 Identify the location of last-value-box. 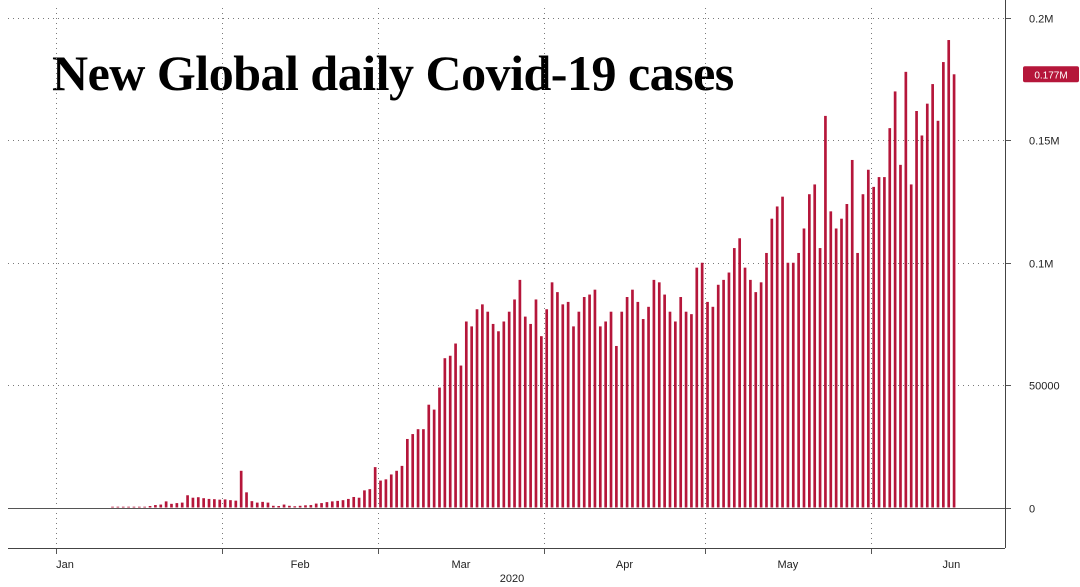
(1051, 74).